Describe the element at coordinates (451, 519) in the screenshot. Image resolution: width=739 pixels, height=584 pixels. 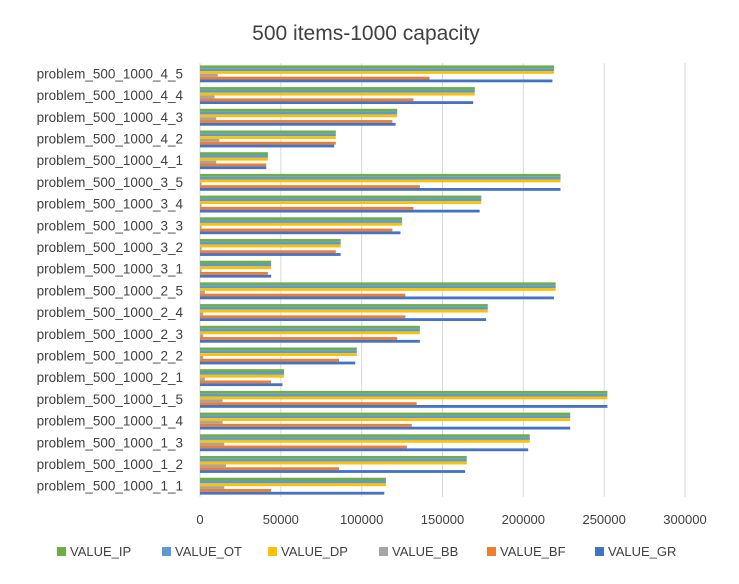
I see `x-axis-tick-labels: 0 50000 100000 150000 200000 250000 300000` at that location.